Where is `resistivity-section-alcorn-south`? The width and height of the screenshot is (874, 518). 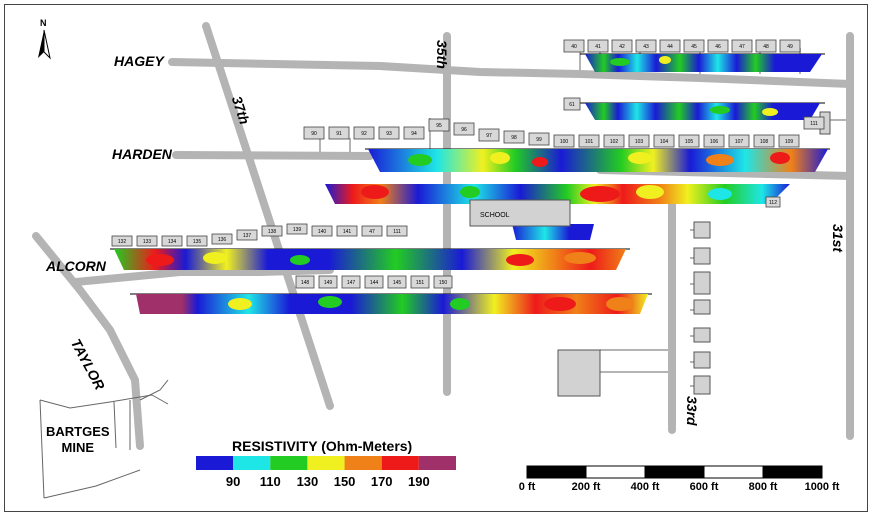 resistivity-section-alcorn-south is located at coordinates (392, 304).